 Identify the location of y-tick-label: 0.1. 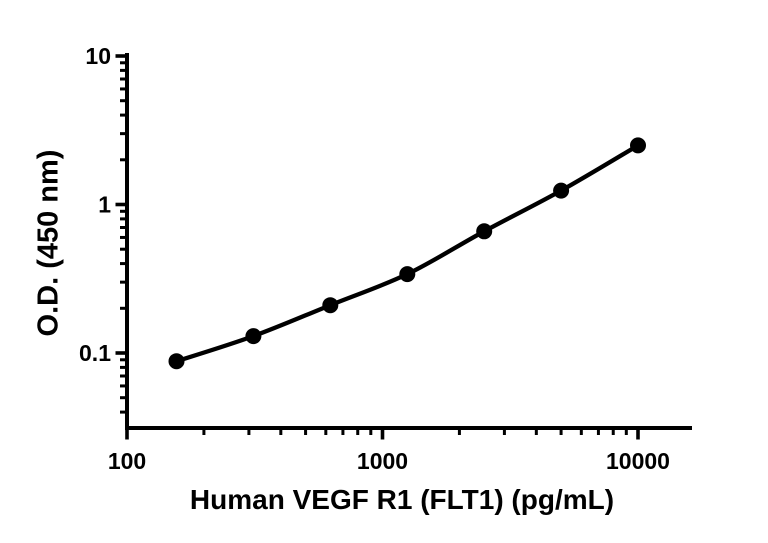
(95, 353).